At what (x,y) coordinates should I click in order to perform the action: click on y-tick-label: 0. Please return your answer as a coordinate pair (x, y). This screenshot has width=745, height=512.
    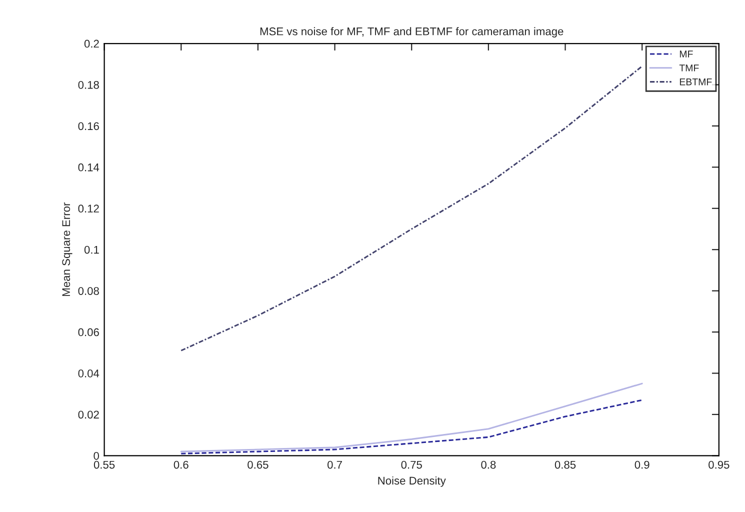
    Looking at the image, I should click on (97, 456).